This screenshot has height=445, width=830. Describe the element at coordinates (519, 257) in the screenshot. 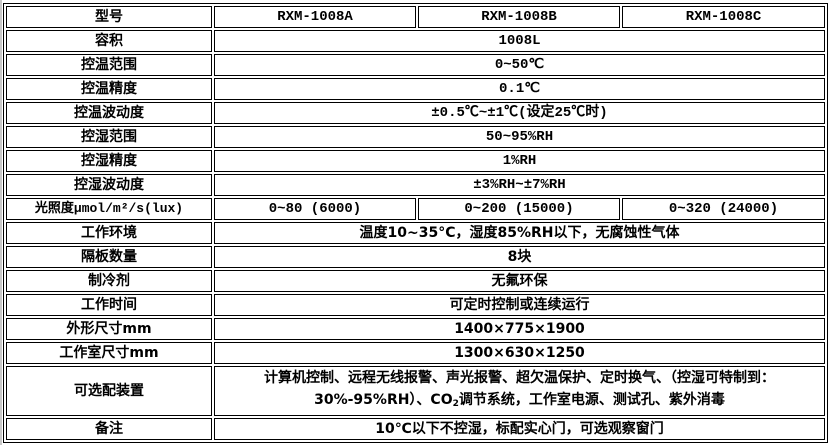

I see `row-value: 8块` at that location.